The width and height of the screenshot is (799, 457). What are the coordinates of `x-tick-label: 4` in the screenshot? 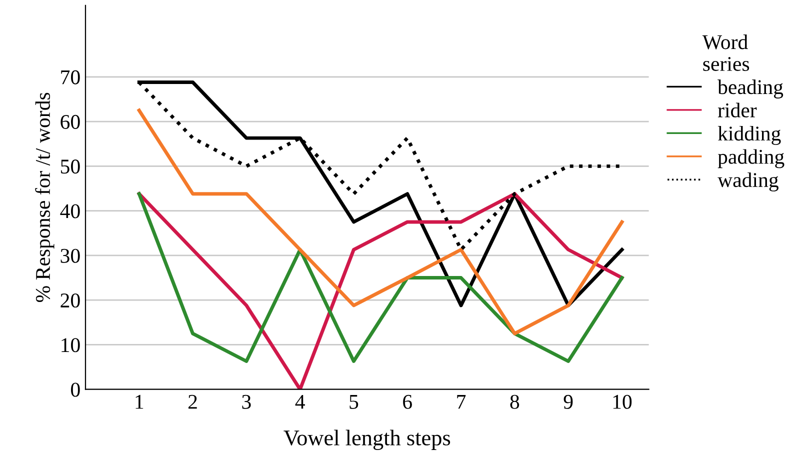 It's located at (300, 401).